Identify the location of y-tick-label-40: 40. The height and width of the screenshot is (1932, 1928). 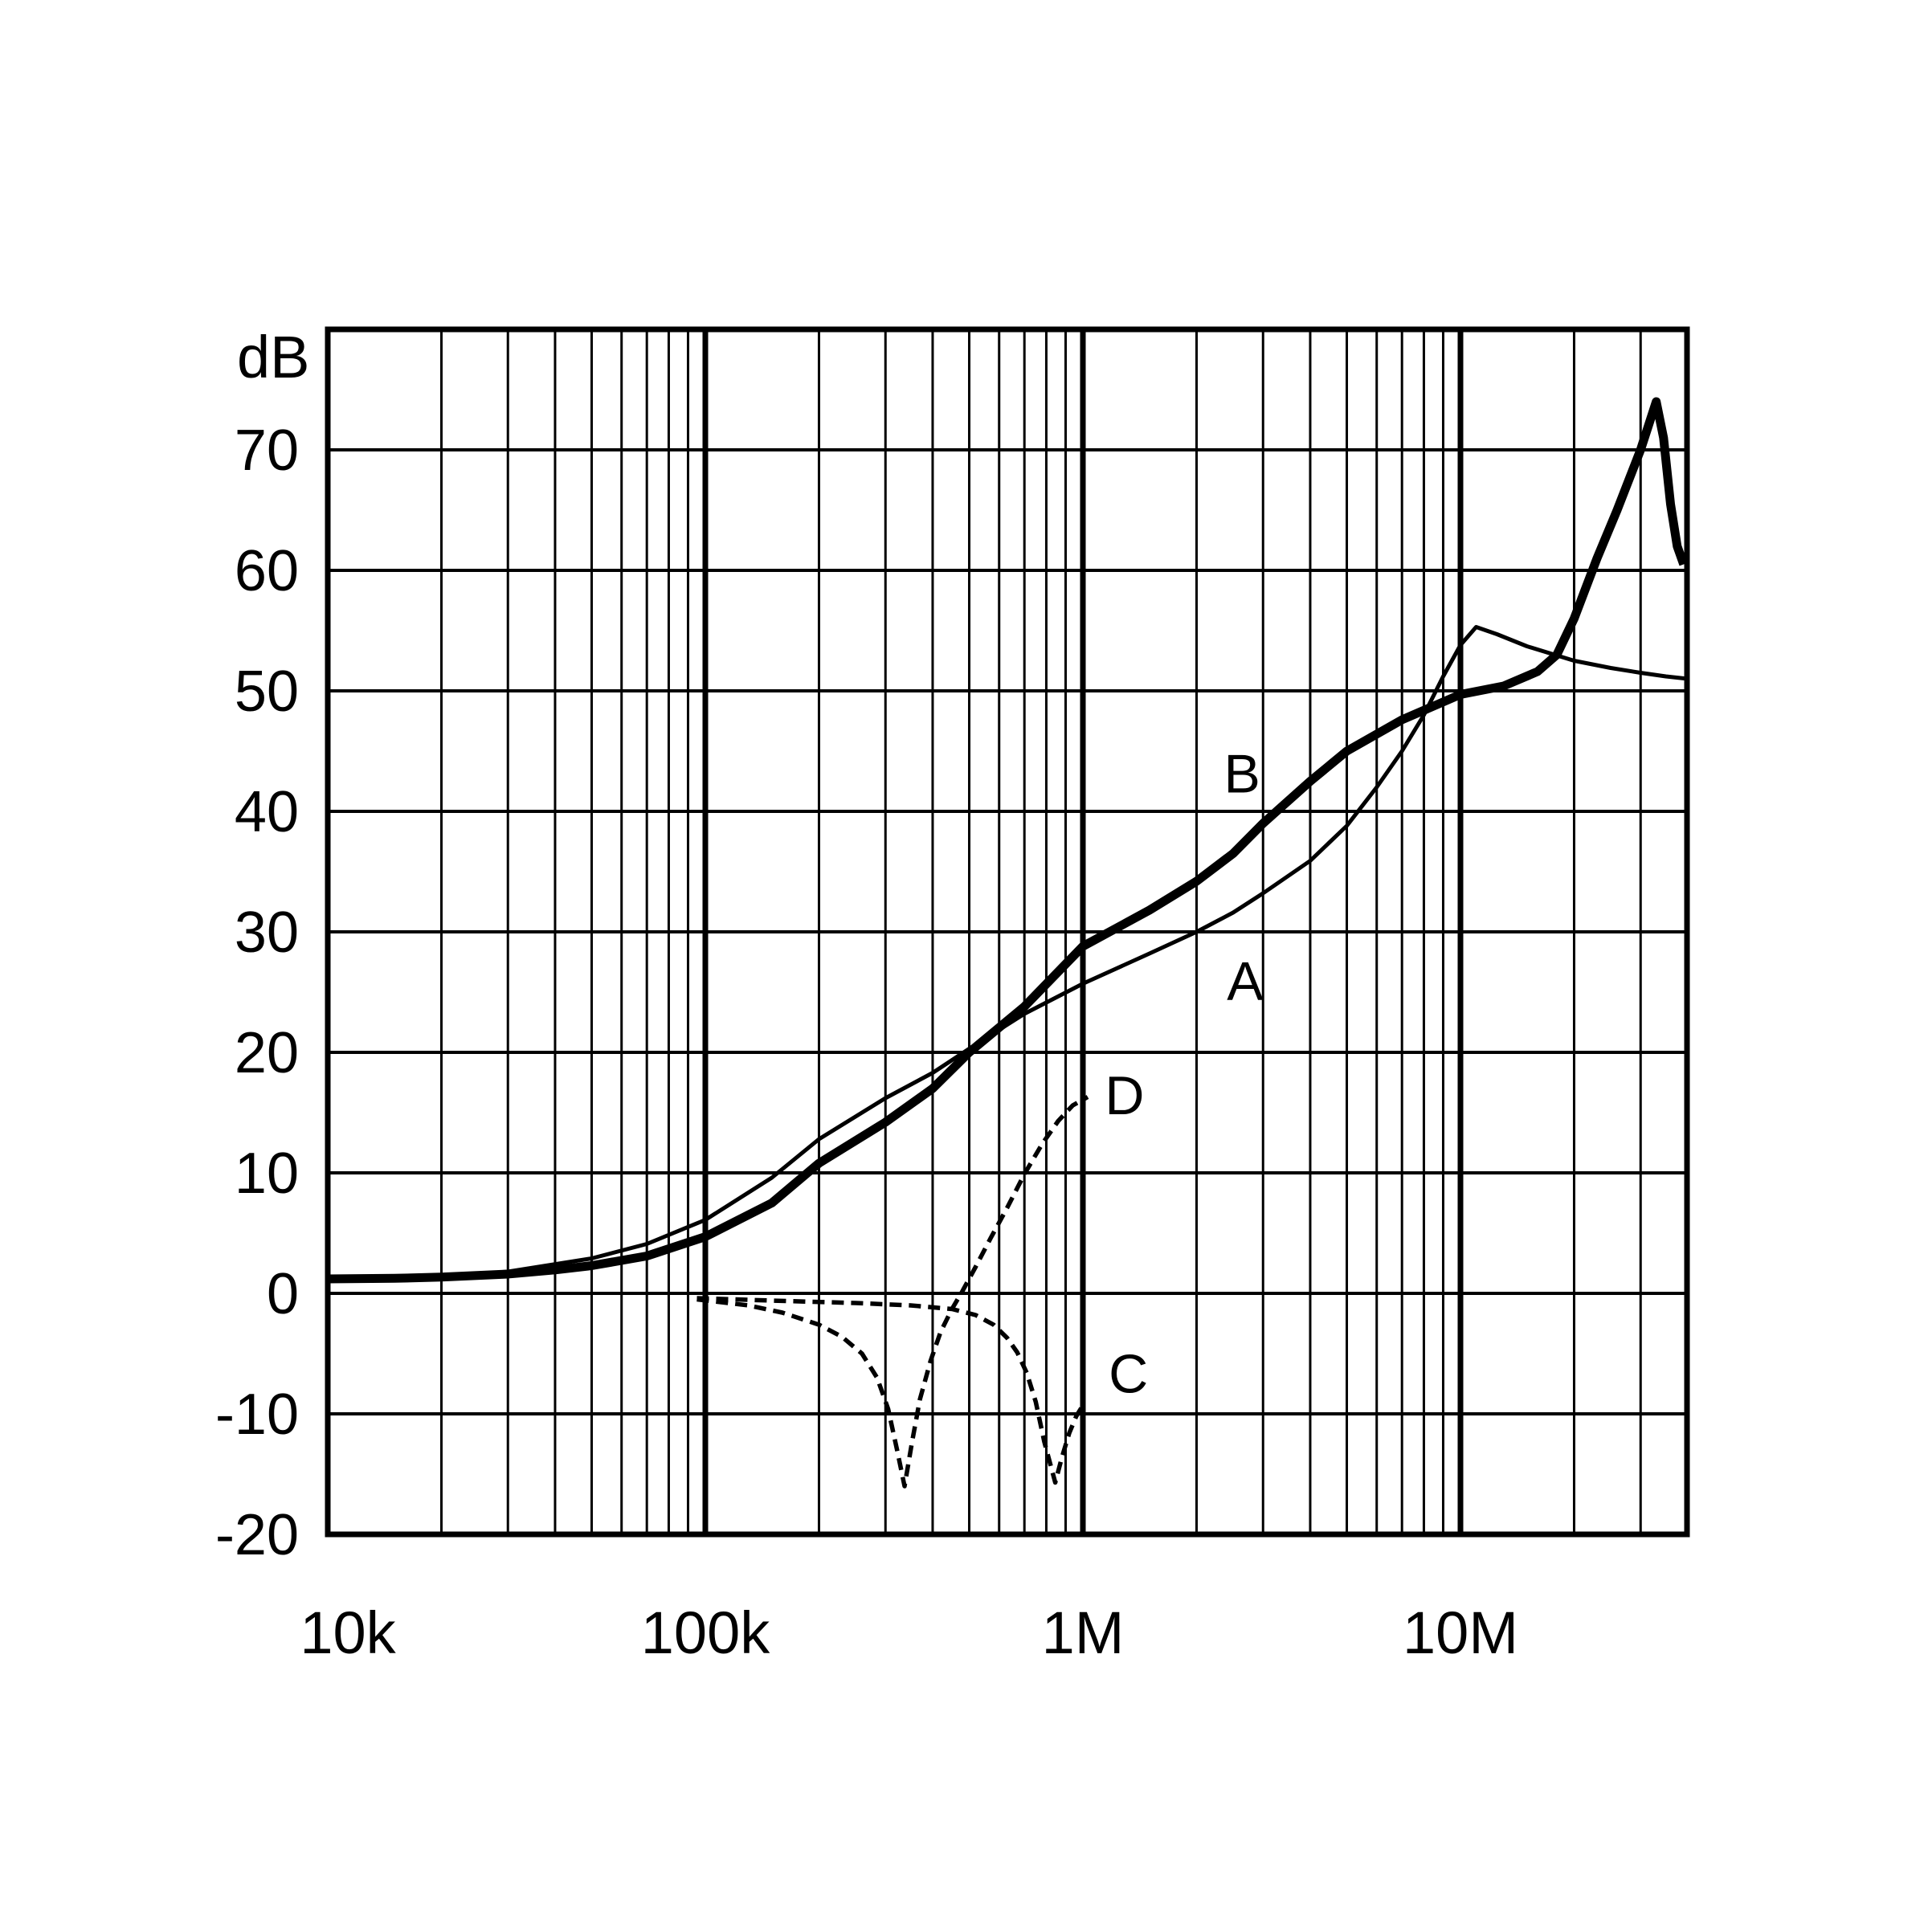
(267, 812).